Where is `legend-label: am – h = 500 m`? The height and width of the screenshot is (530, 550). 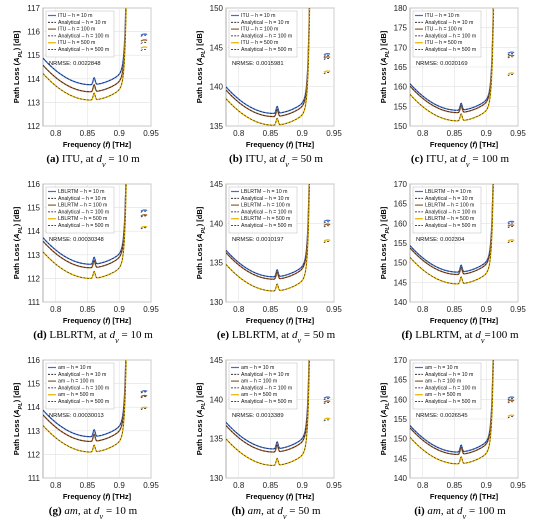 legend-label: am – h = 500 m is located at coordinates (76, 395).